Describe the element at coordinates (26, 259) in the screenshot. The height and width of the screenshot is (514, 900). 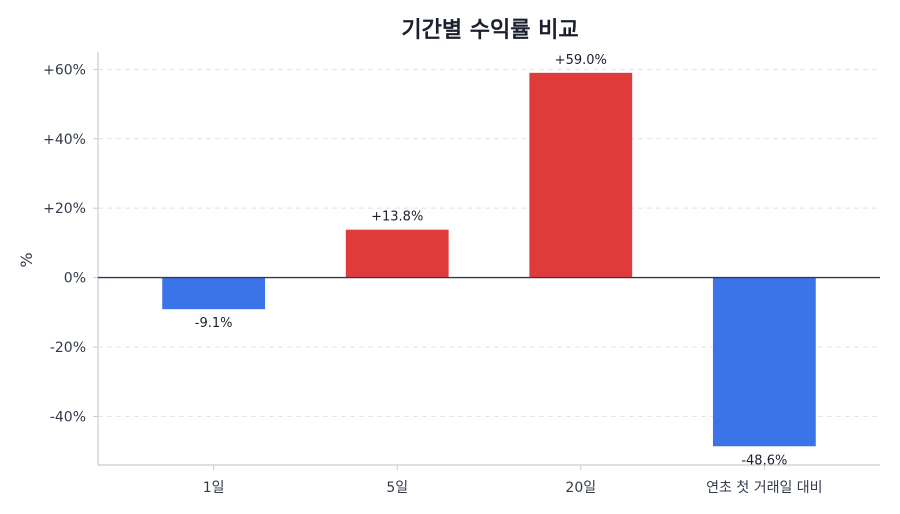
I see `y-axis-label: %` at that location.